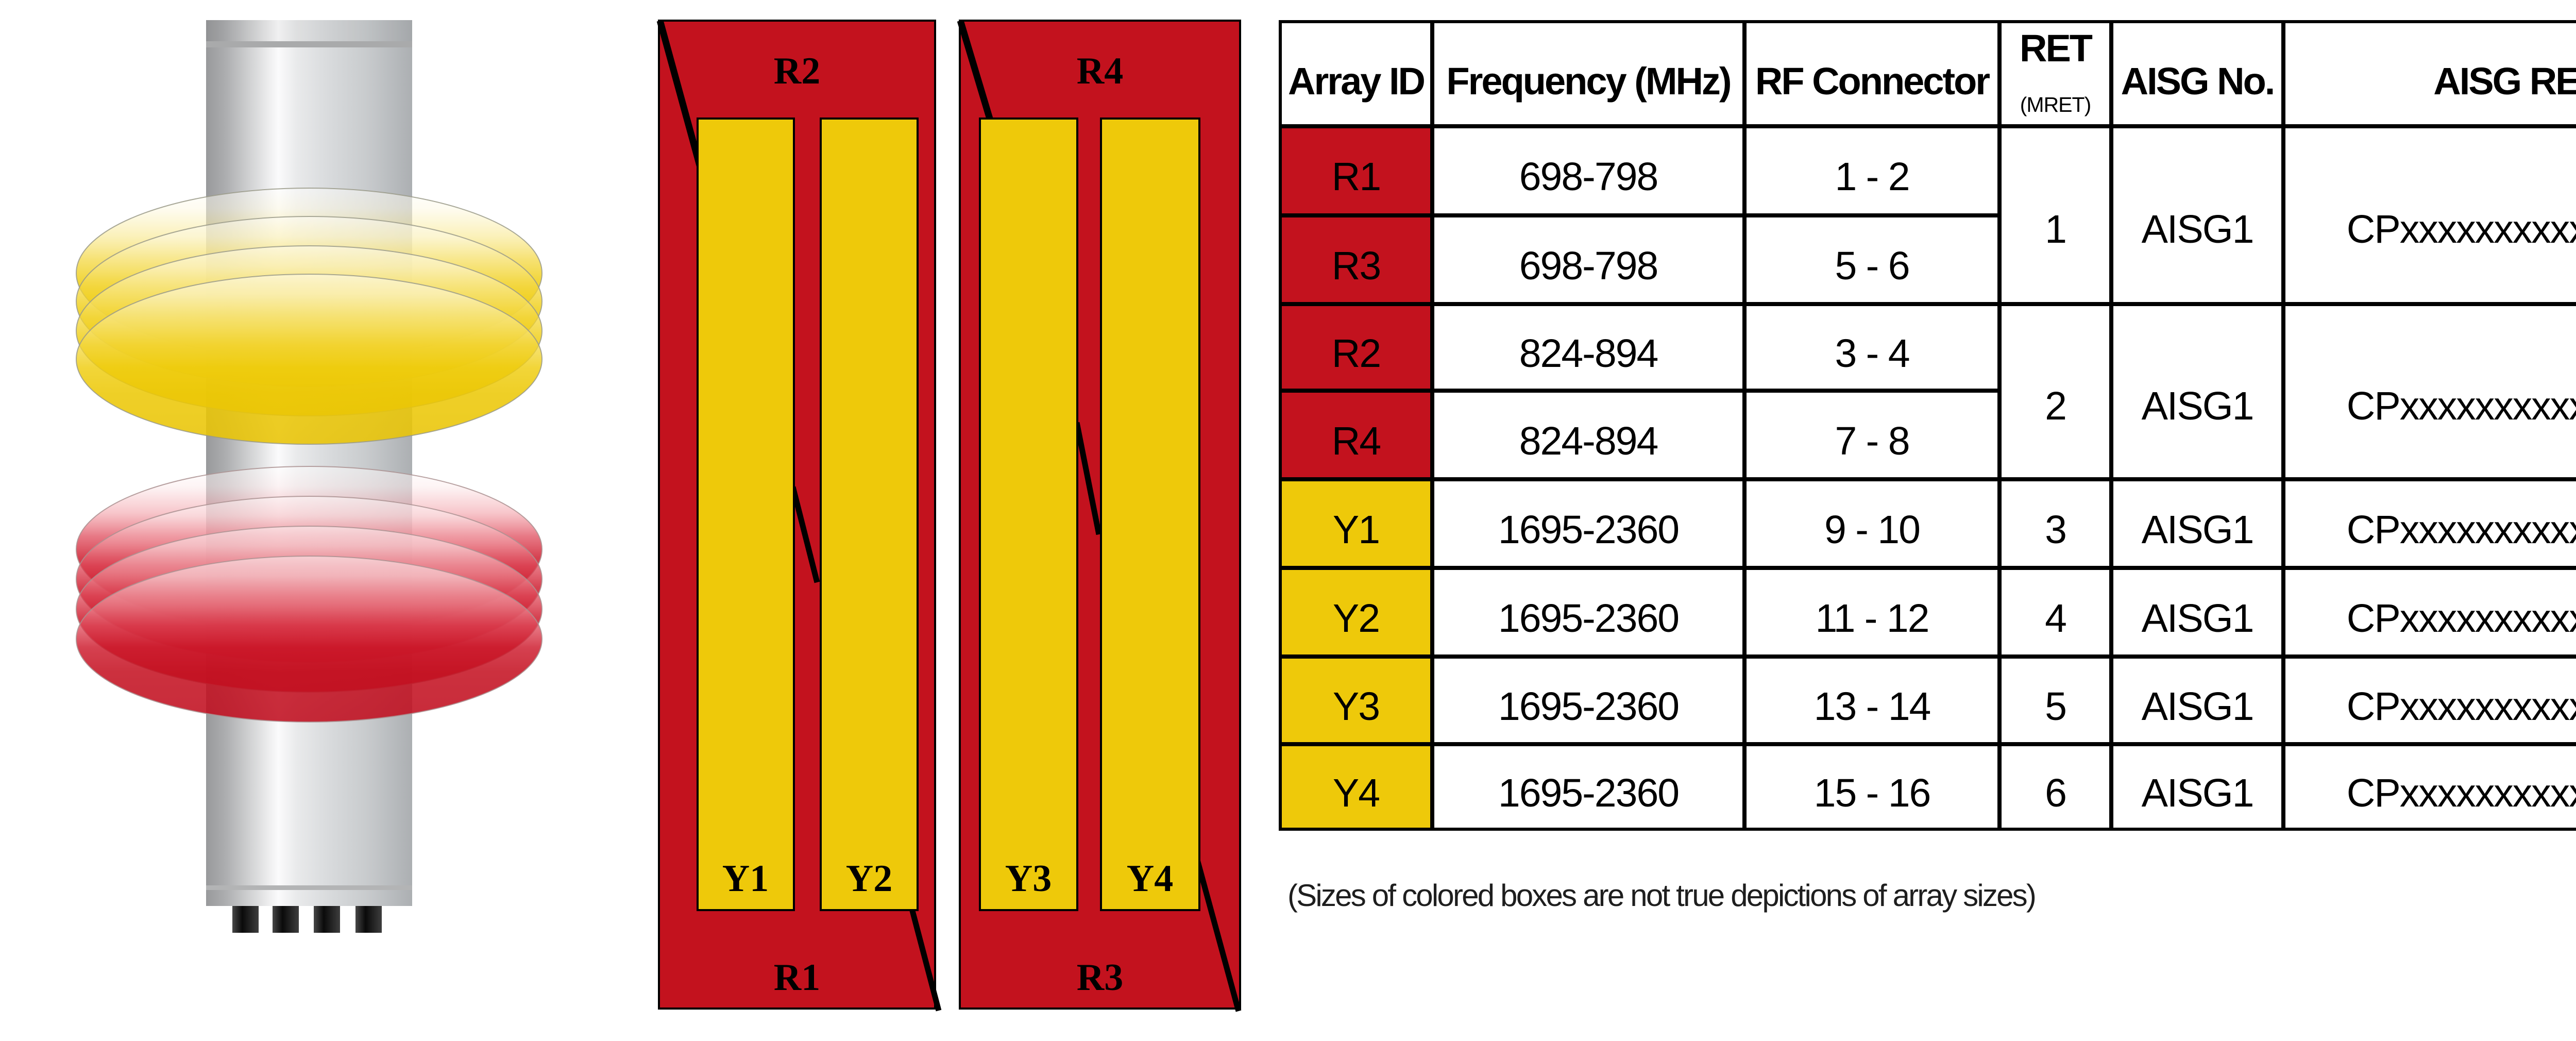 The width and height of the screenshot is (2576, 1041). Describe the element at coordinates (869, 879) in the screenshot. I see `svg-text: Y2` at that location.